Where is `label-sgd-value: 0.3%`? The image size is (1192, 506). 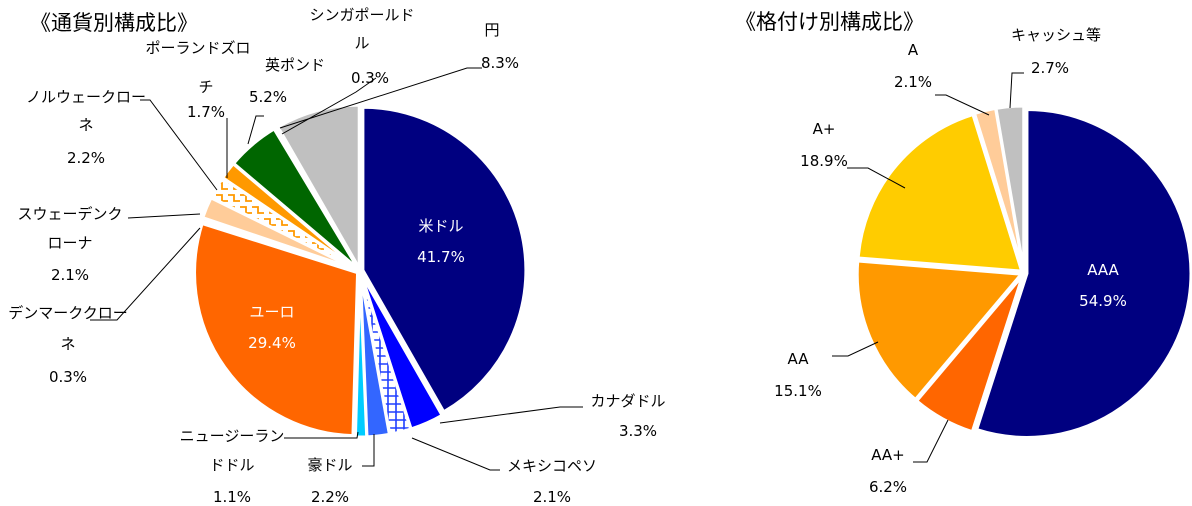
label-sgd-value: 0.3% is located at coordinates (370, 78).